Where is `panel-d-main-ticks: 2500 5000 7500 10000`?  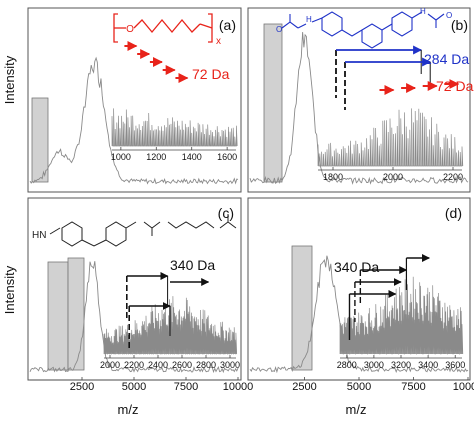
panel-d-main-ticks: 2500 5000 7500 10000 is located at coordinates (362, 385).